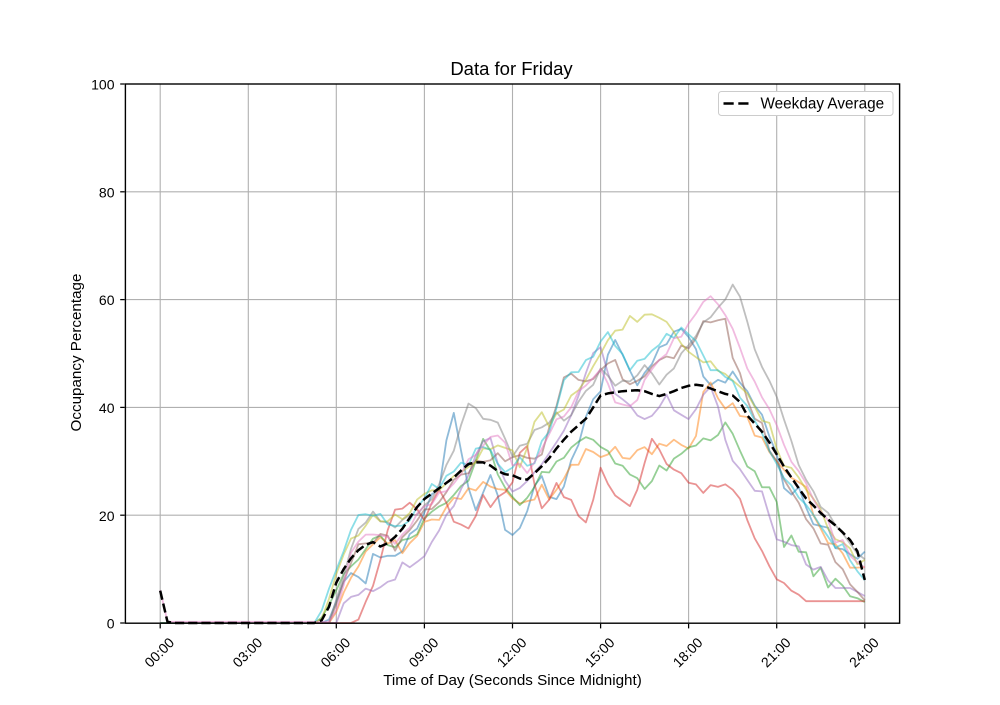 The width and height of the screenshot is (1000, 705). Describe the element at coordinates (103, 85) in the screenshot. I see `svg-text: 100` at that location.